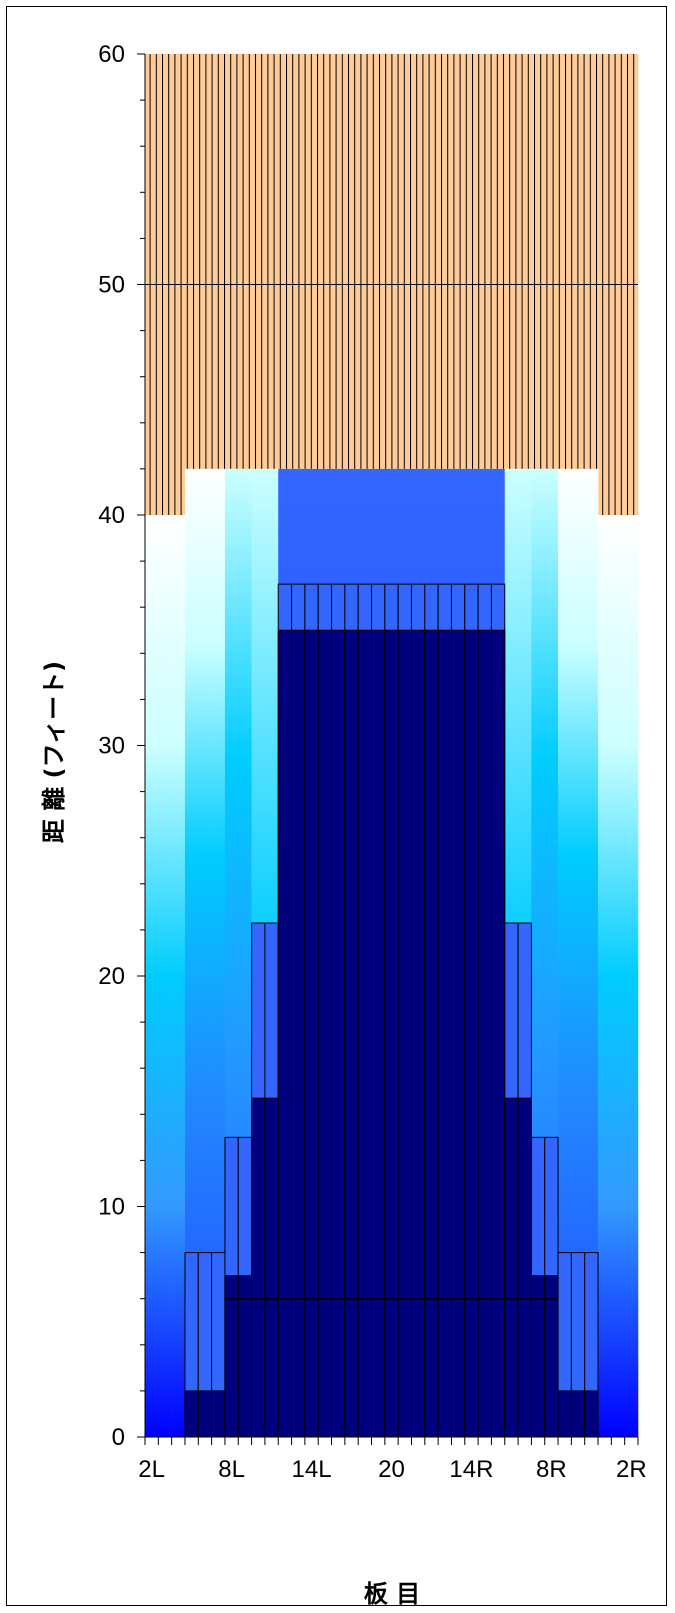 The width and height of the screenshot is (675, 1613). Describe the element at coordinates (392, 1593) in the screenshot. I see `x-axis-title: 板 目` at that location.